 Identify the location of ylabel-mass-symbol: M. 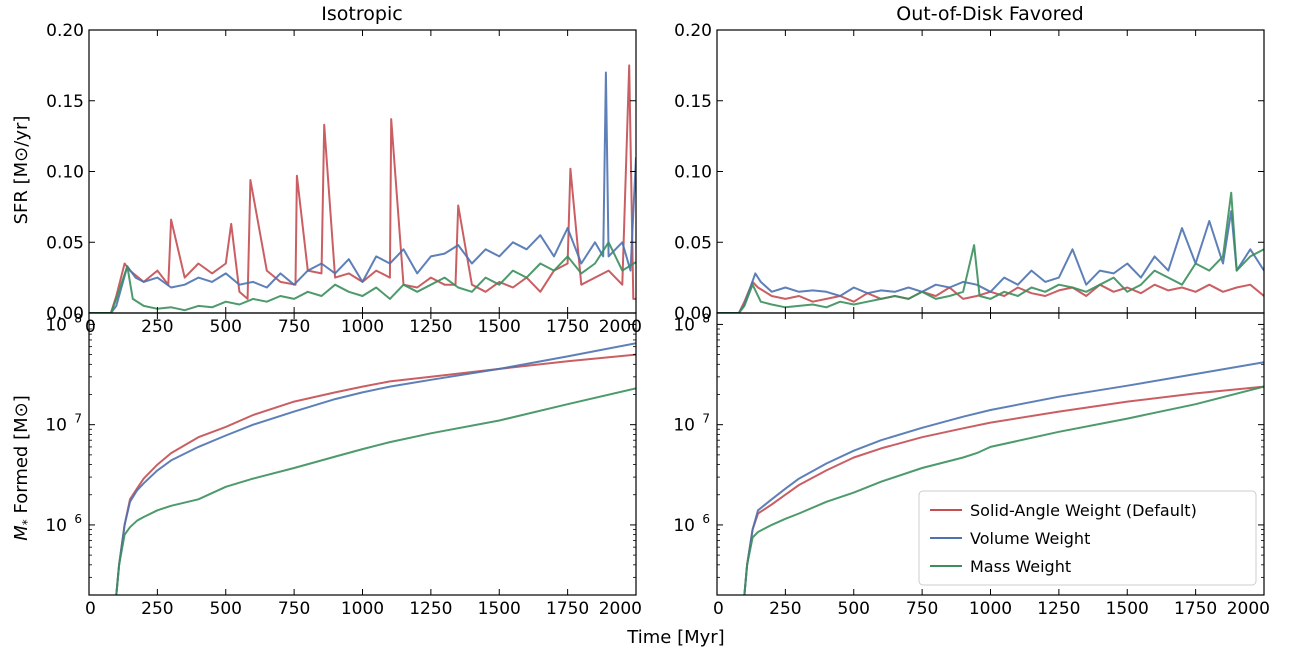
(21, 533).